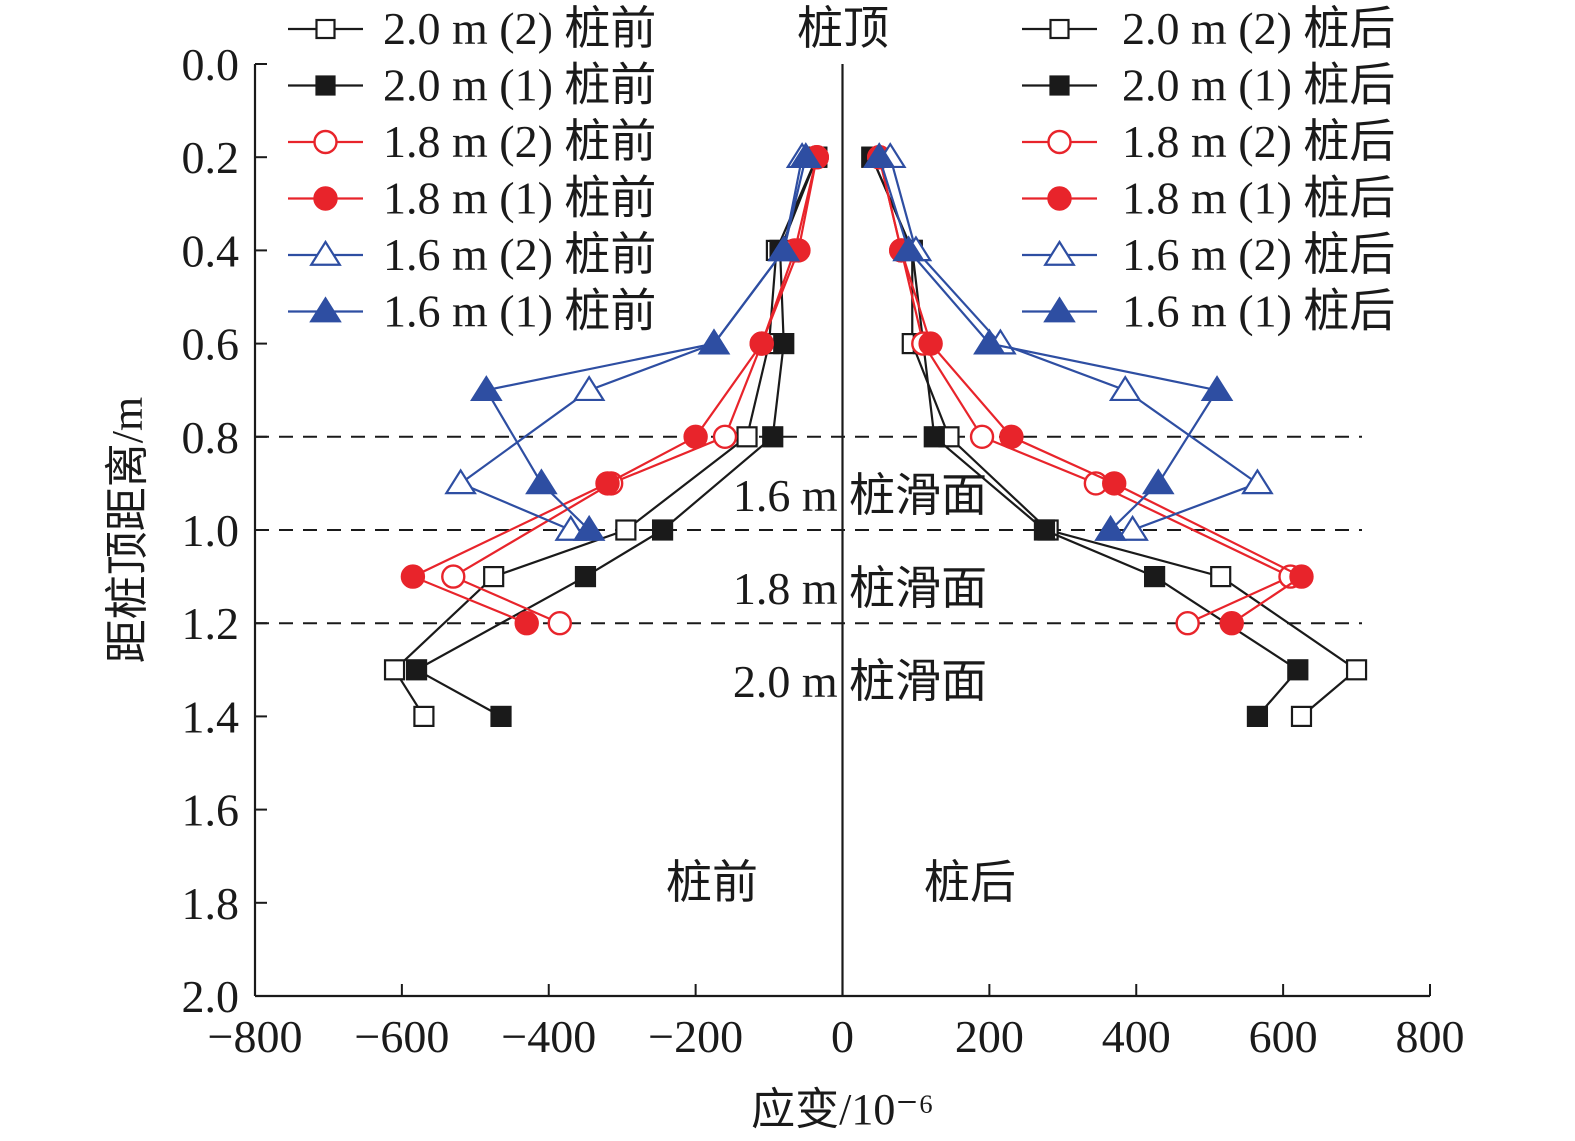 The width and height of the screenshot is (1575, 1141). What do you see at coordinates (1258, 85) in the screenshot?
I see `legend-label-7: 2.0 m (1) 桩后` at bounding box center [1258, 85].